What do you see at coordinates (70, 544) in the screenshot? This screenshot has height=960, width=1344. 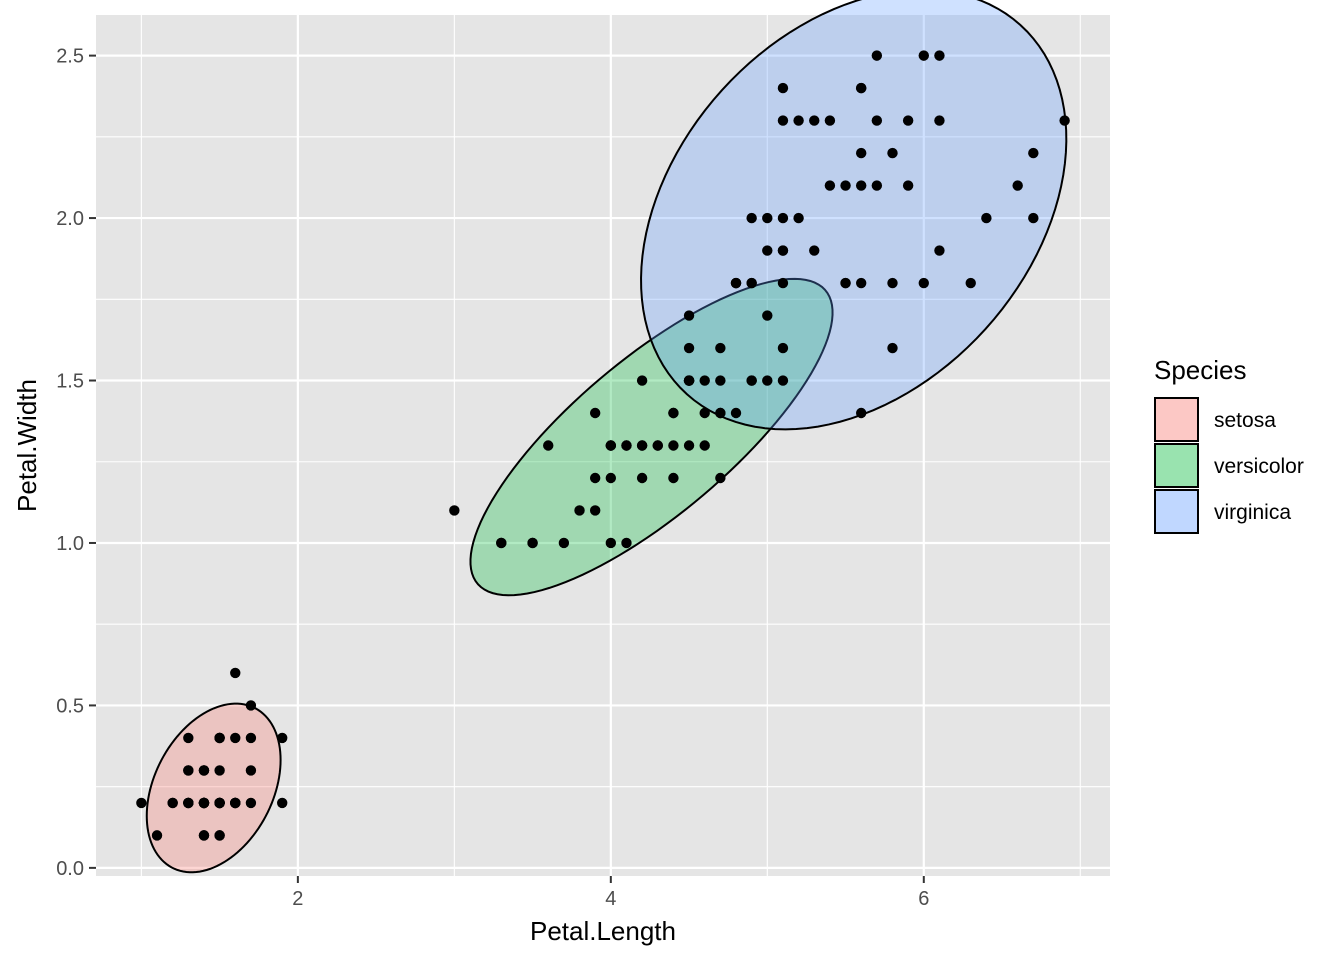 I see `y-tick-label: 1.0` at bounding box center [70, 544].